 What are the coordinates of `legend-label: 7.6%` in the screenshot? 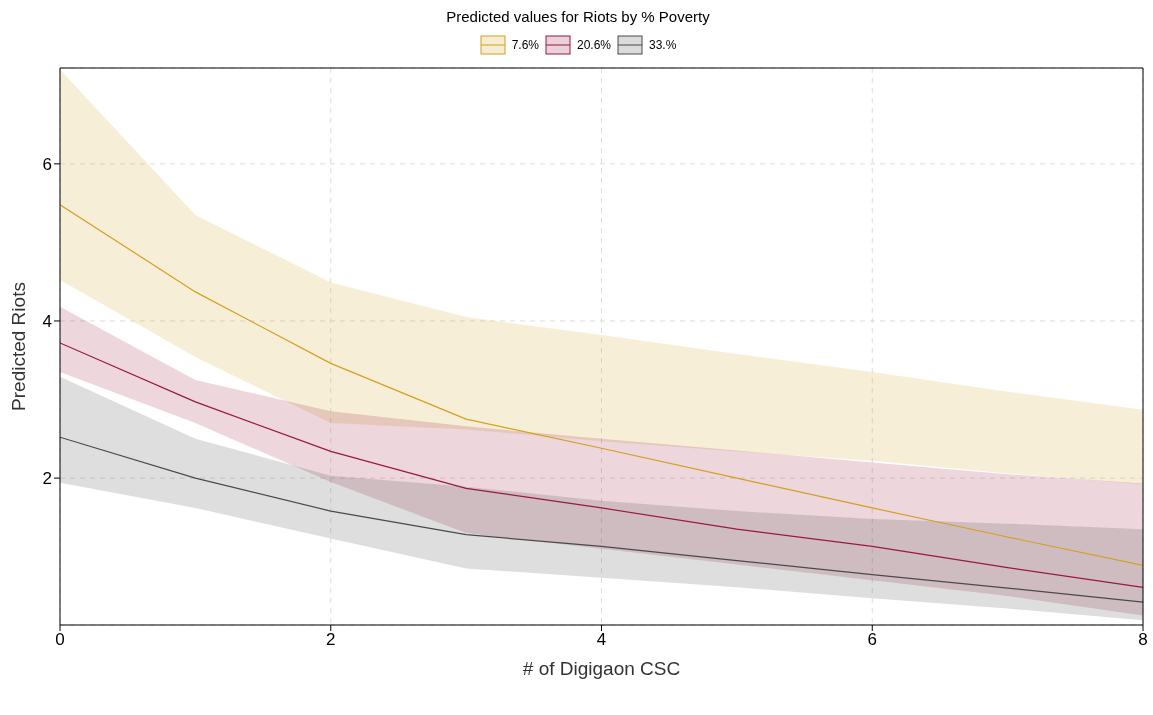 It's located at (525, 45).